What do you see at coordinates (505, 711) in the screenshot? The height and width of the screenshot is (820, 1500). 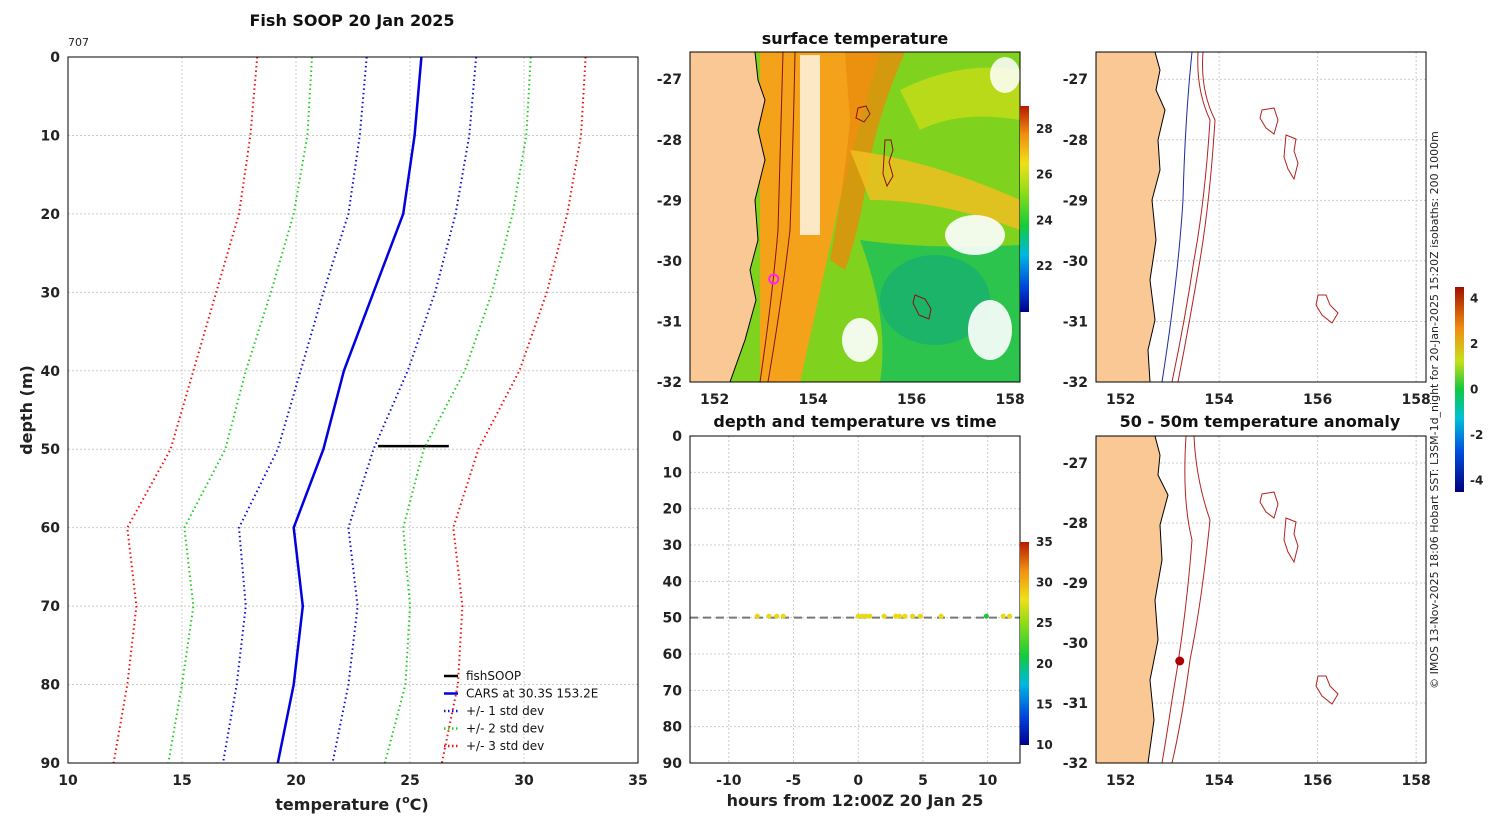 I see `legend-label-2: +/- 1 std dev` at bounding box center [505, 711].